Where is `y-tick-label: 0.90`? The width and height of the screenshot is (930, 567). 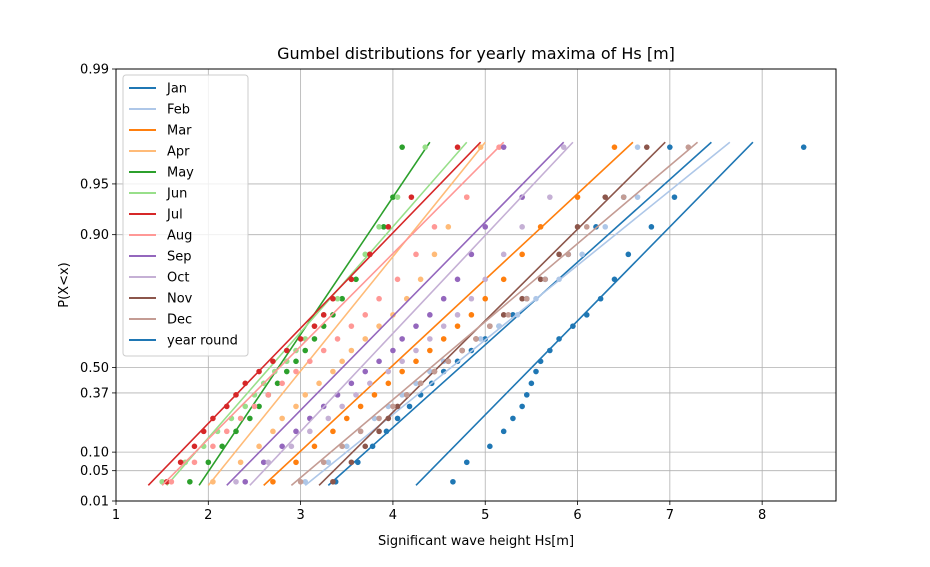
y-tick-label: 0.90 is located at coordinates (94, 235).